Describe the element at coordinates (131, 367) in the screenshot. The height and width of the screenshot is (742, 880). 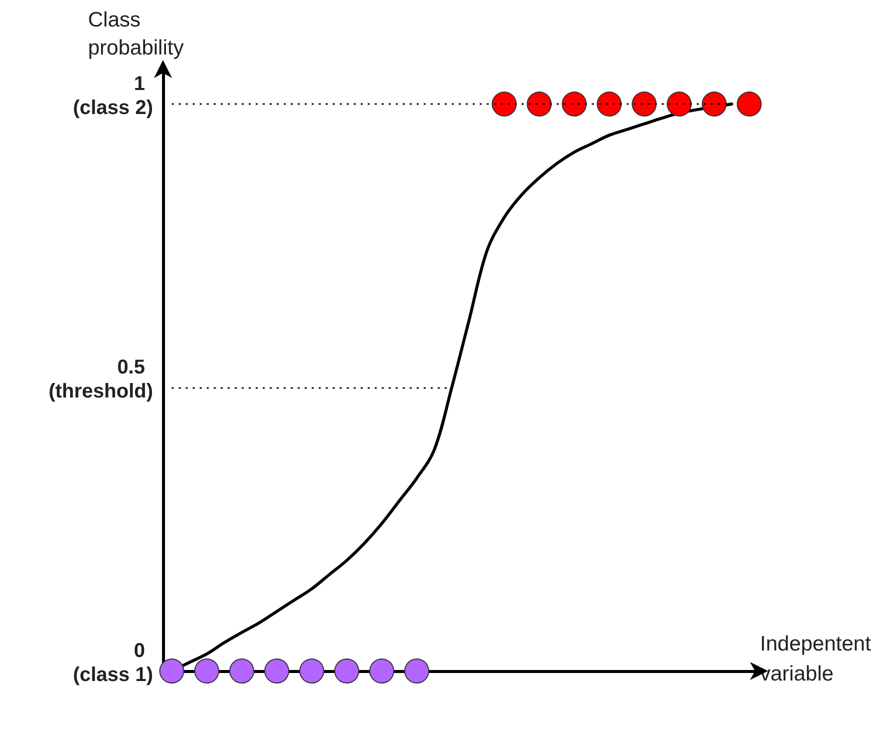
I see `y-tick-label: 0.5` at that location.